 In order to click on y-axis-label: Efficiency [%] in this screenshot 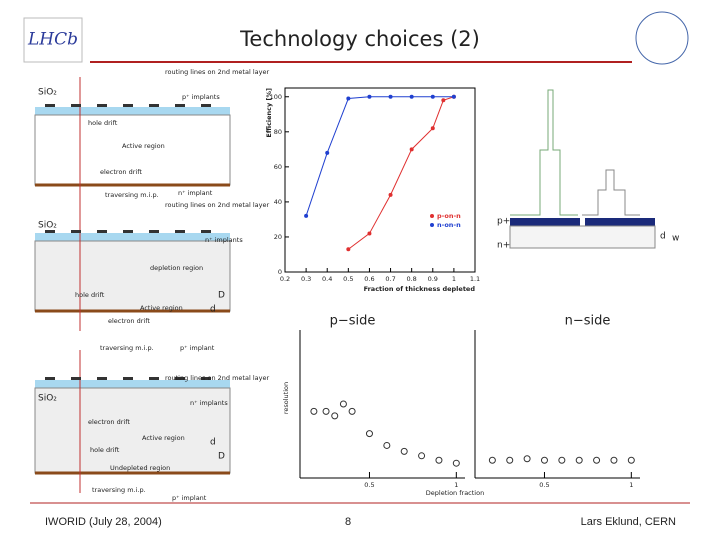, I will do `click(269, 113)`.